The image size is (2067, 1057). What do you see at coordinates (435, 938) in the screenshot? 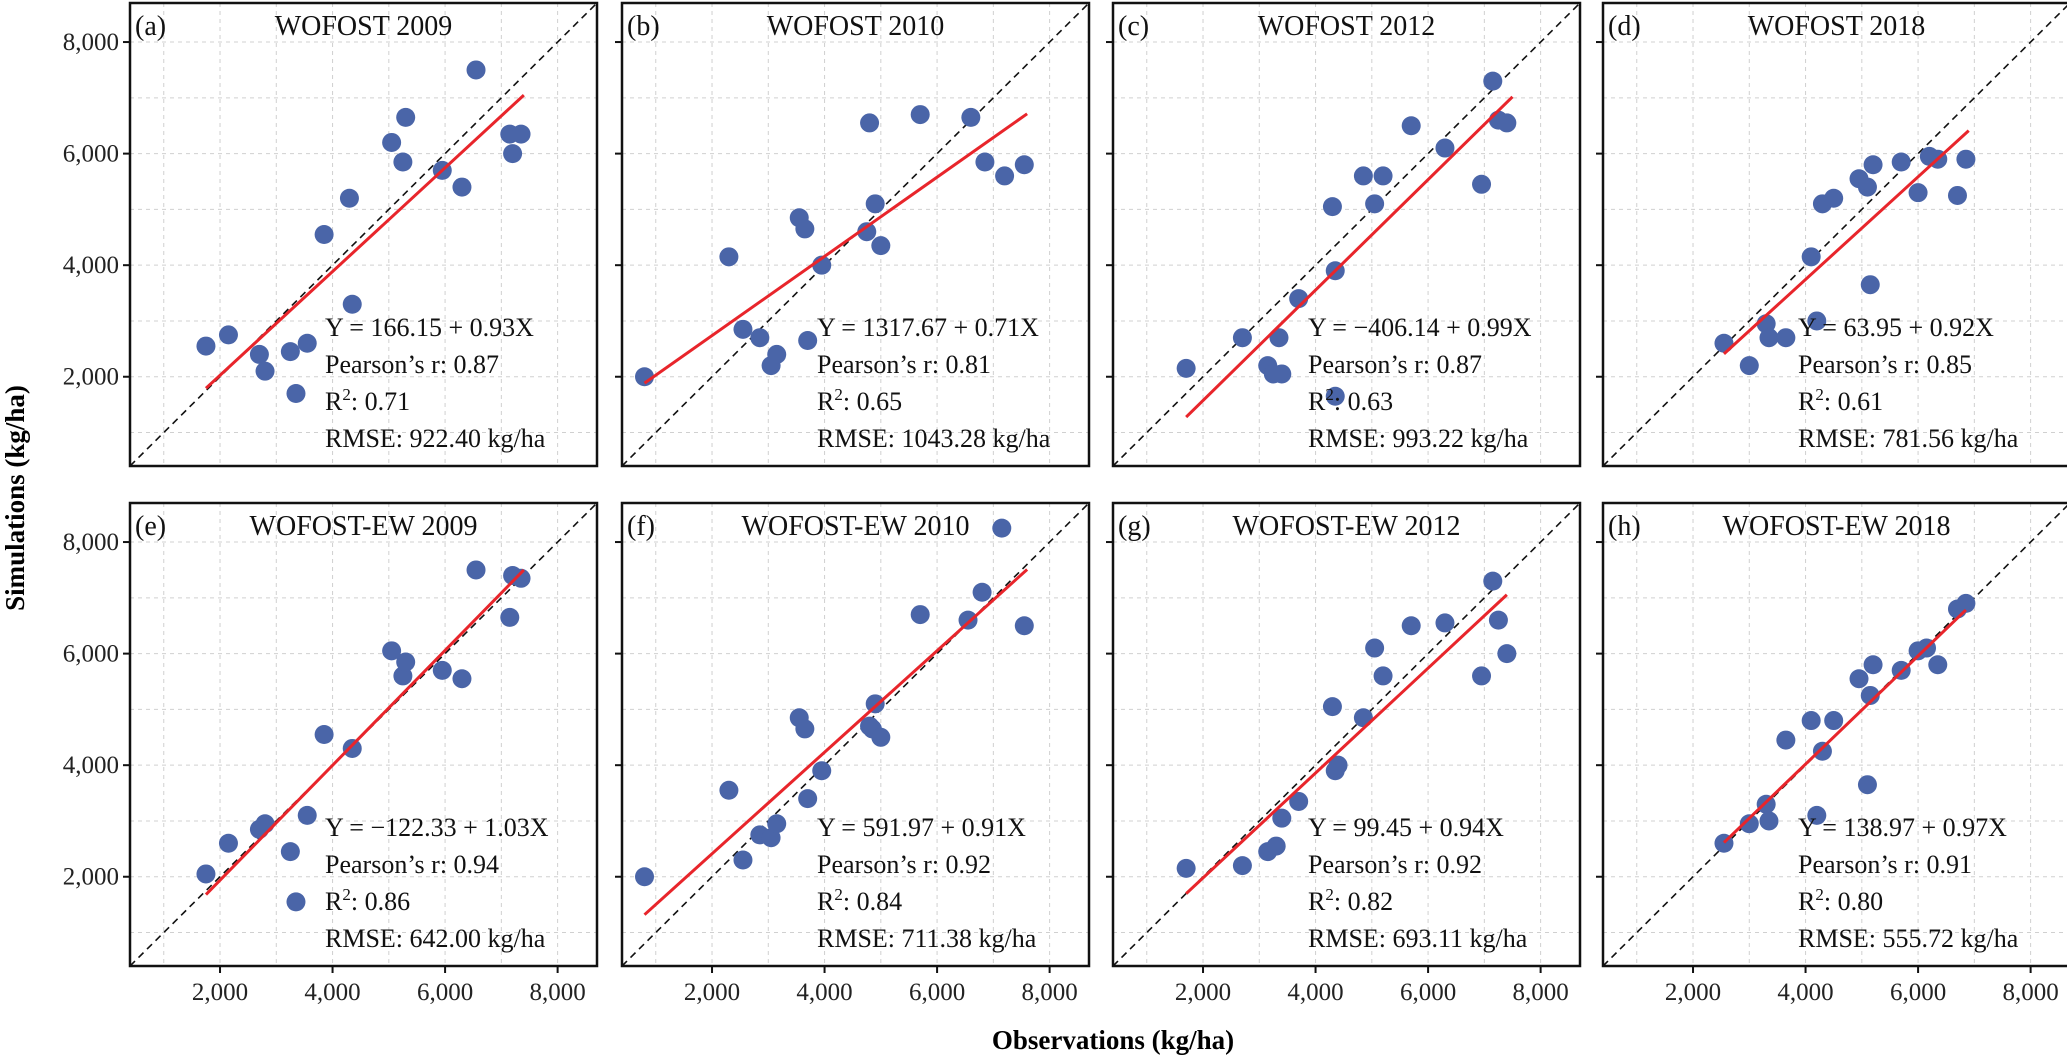
I see `rmse: RMSE: 642.00 kg/ha` at bounding box center [435, 938].